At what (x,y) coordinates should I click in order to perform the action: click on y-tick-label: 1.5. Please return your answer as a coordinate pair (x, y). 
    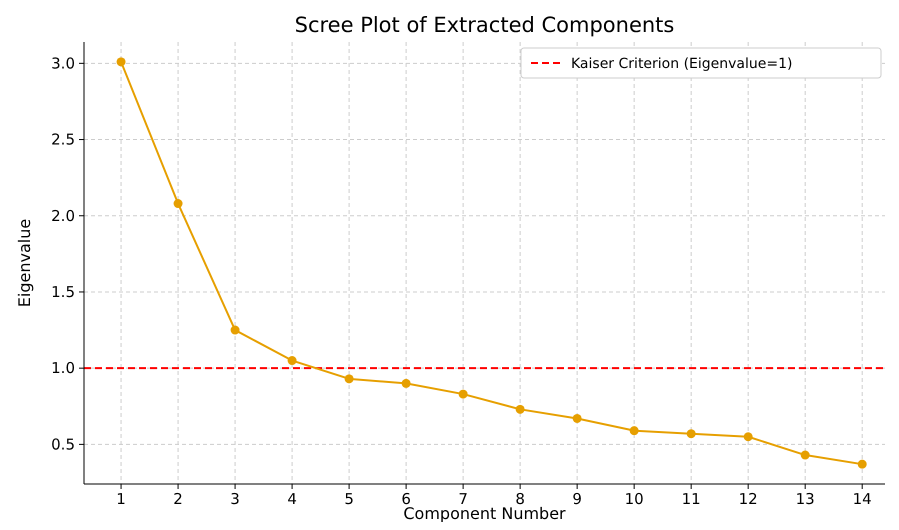
    Looking at the image, I should click on (63, 291).